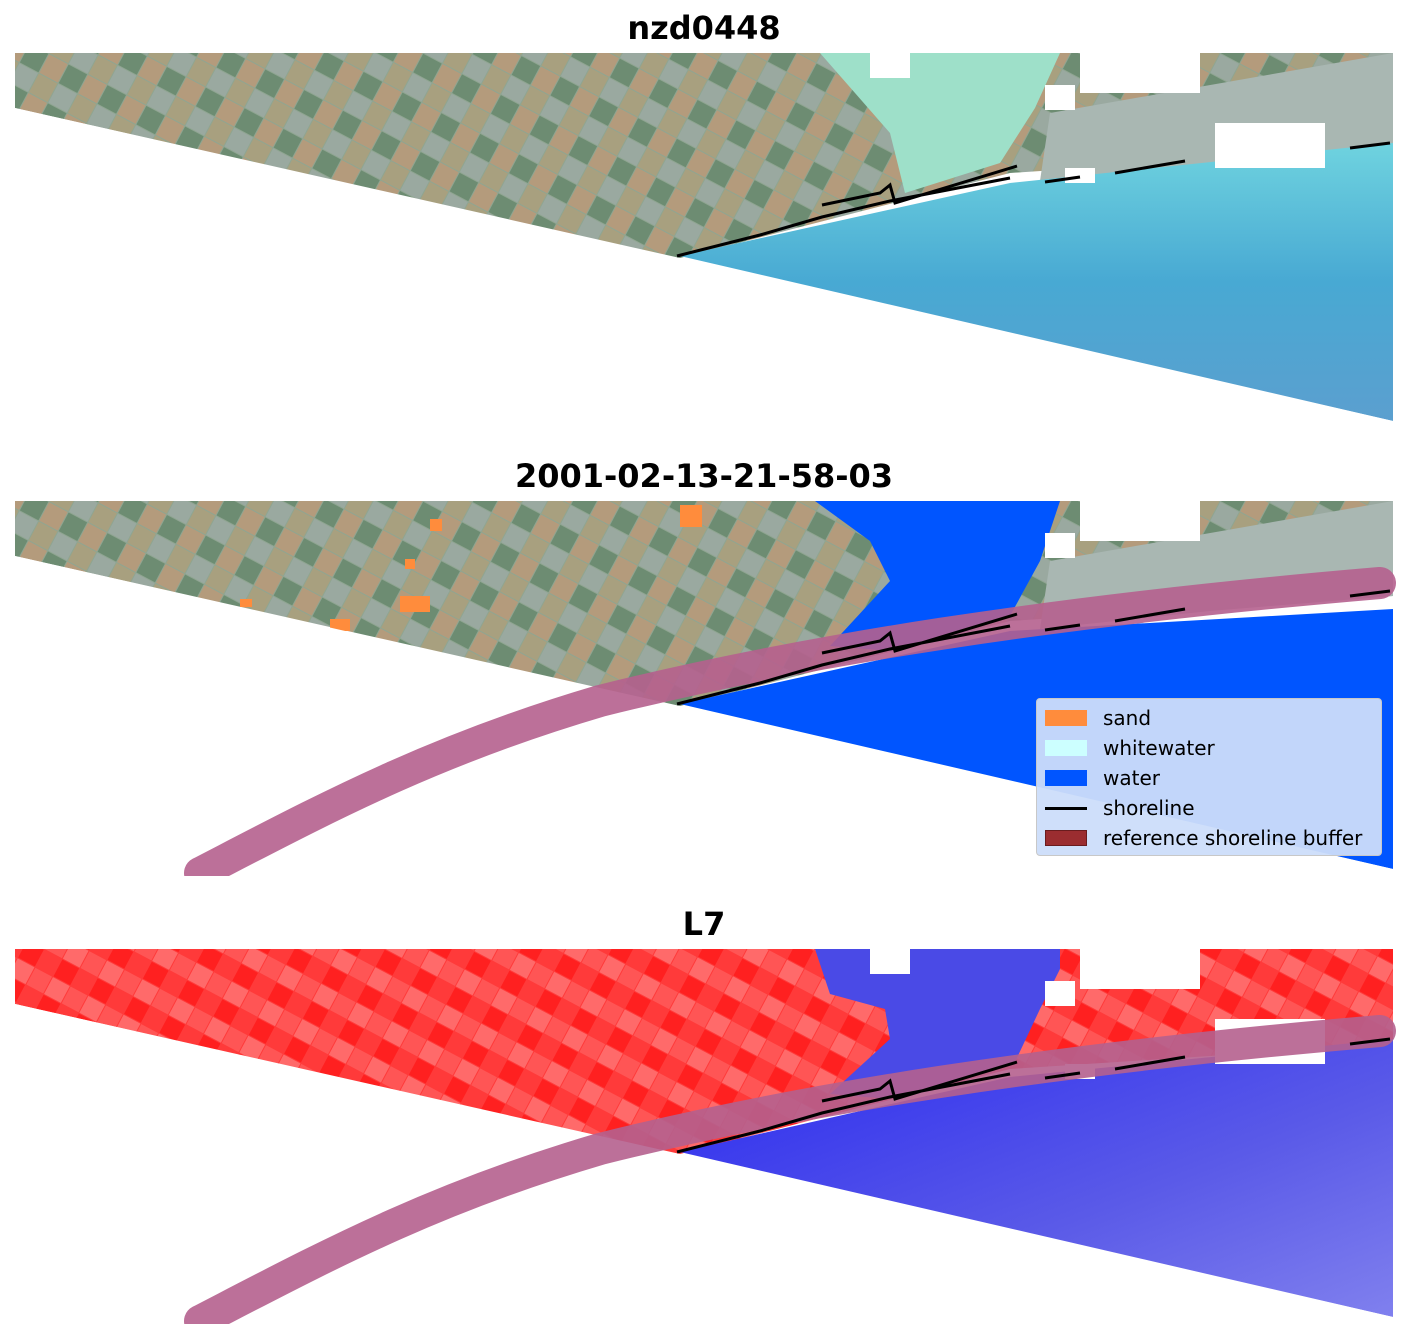 This screenshot has height=1337, width=1408. What do you see at coordinates (1036, 282) in the screenshot?
I see `sea-area` at bounding box center [1036, 282].